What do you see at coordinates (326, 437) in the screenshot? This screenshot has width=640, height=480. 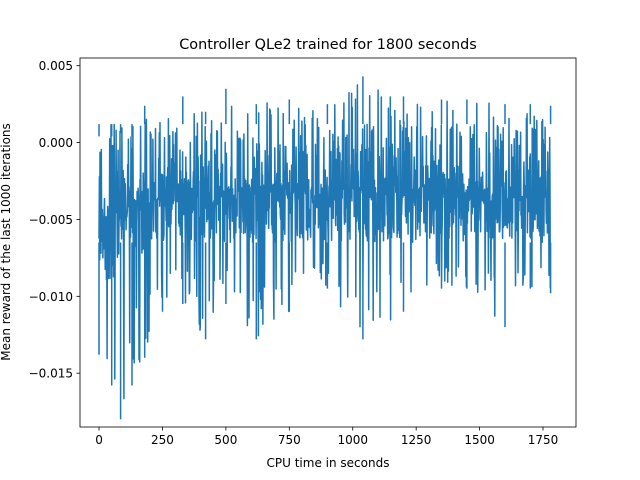 I see `x-axis: 0 250 500 750 1000 1250 1500 1750` at bounding box center [326, 437].